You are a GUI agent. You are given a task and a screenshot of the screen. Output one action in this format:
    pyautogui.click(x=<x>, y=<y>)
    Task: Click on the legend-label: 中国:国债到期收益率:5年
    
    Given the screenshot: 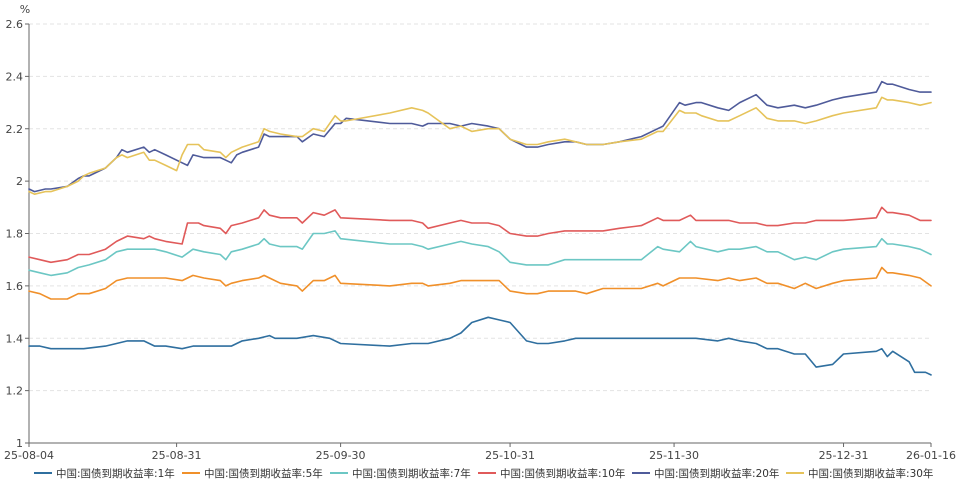 What is the action you would take?
    pyautogui.click(x=263, y=473)
    